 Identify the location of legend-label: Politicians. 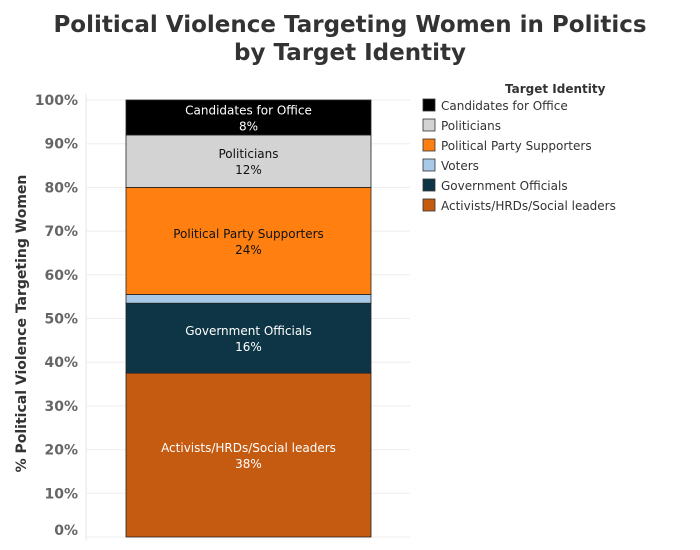
(471, 126).